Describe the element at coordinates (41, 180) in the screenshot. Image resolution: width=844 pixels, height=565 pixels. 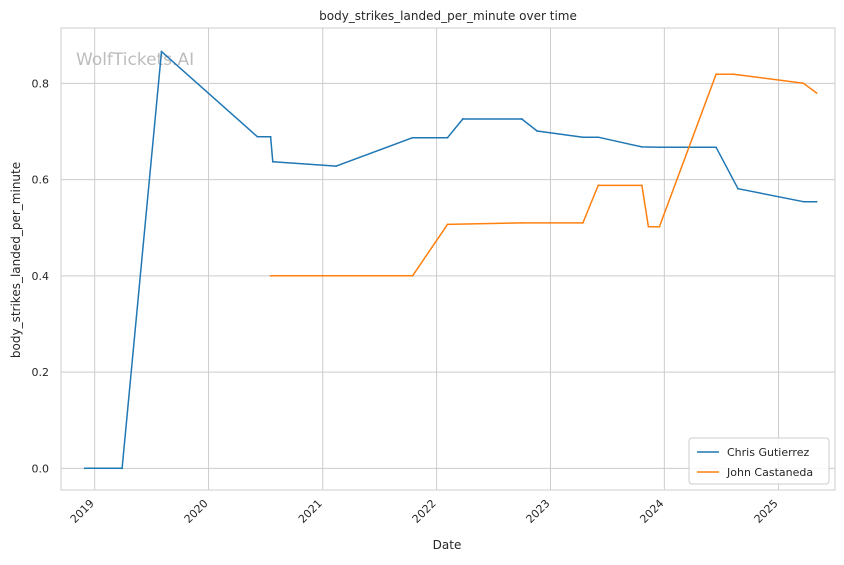
I see `y-tick-label: 0.6` at that location.